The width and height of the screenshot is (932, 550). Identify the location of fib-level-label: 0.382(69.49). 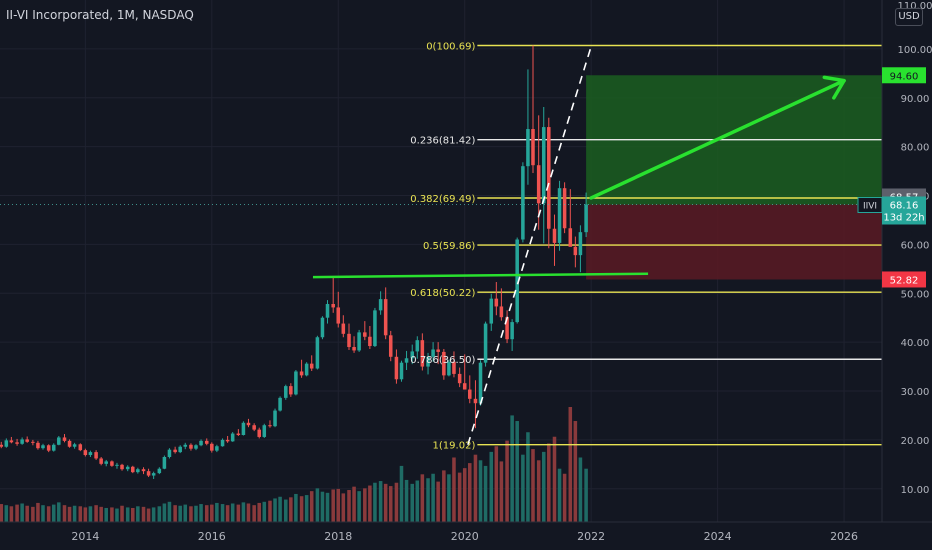
(442, 199).